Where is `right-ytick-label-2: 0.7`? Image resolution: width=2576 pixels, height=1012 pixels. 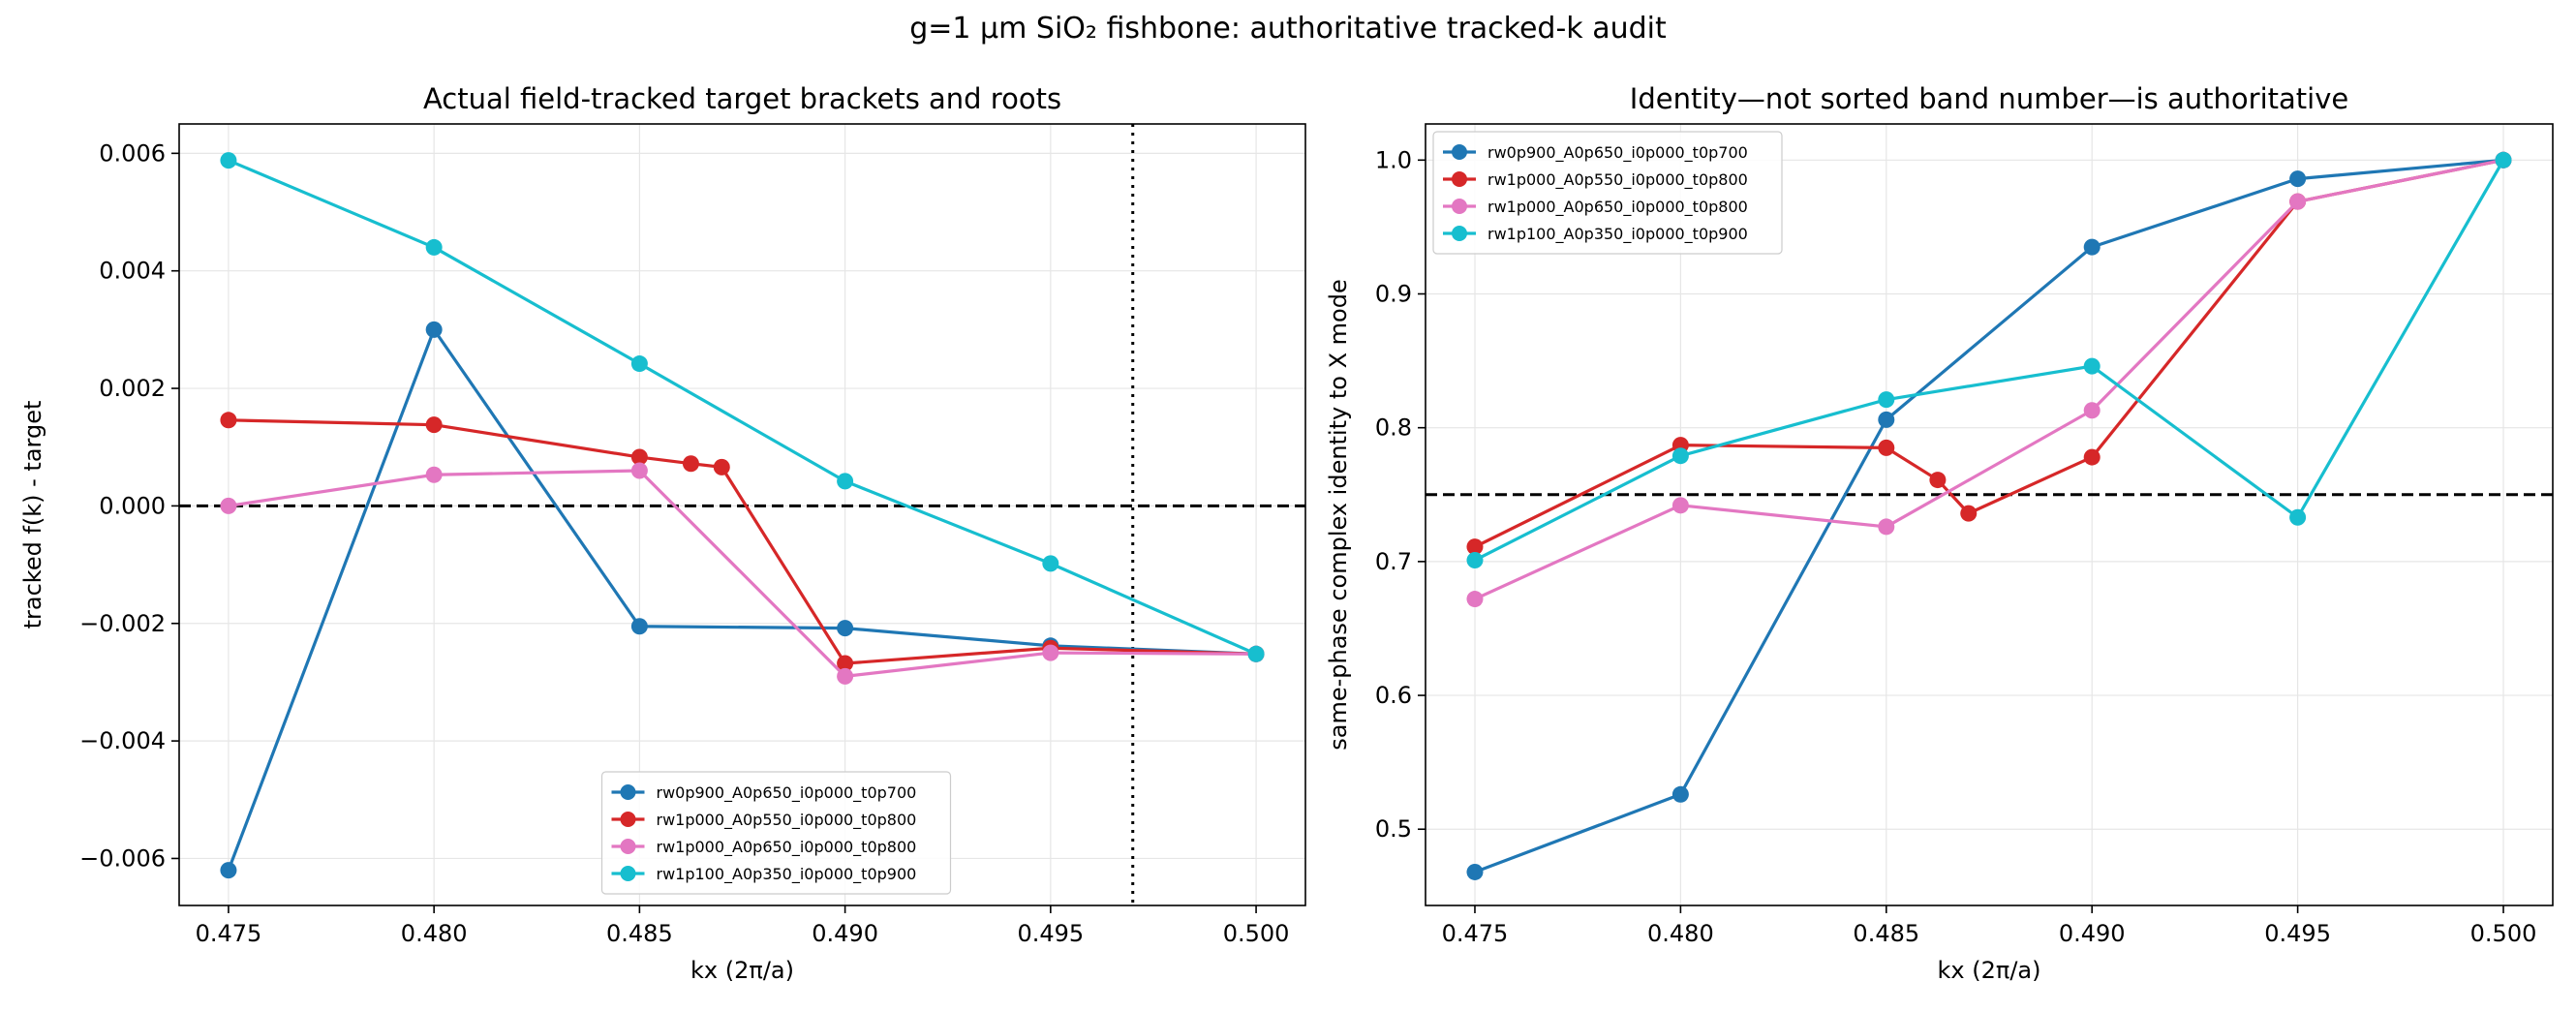 right-ytick-label-2: 0.7 is located at coordinates (1393, 561).